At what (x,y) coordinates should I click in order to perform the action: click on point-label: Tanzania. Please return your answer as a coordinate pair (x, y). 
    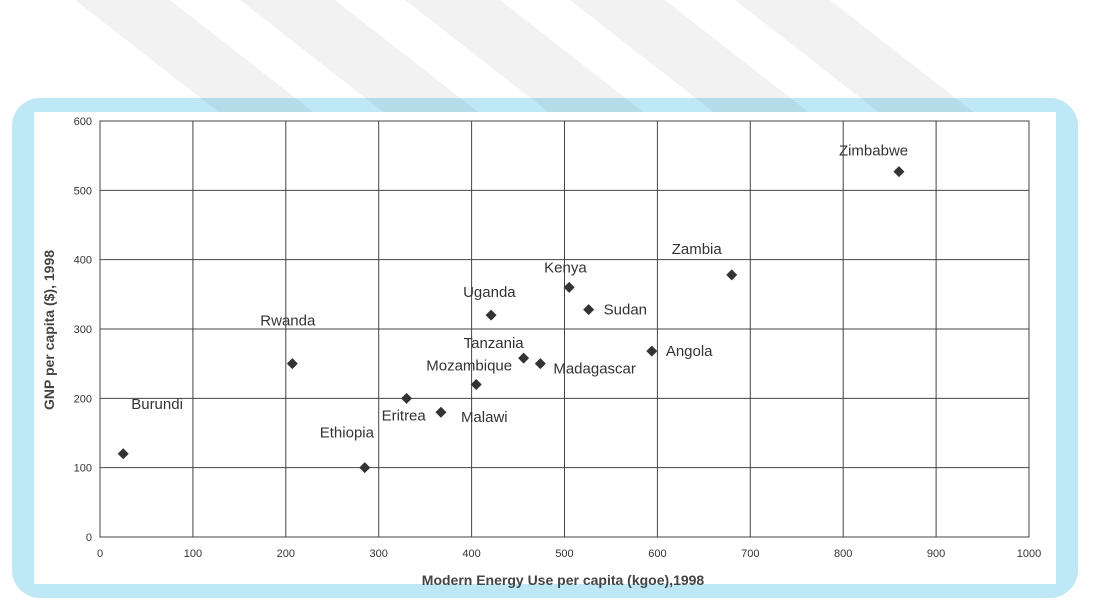
    Looking at the image, I should click on (494, 343).